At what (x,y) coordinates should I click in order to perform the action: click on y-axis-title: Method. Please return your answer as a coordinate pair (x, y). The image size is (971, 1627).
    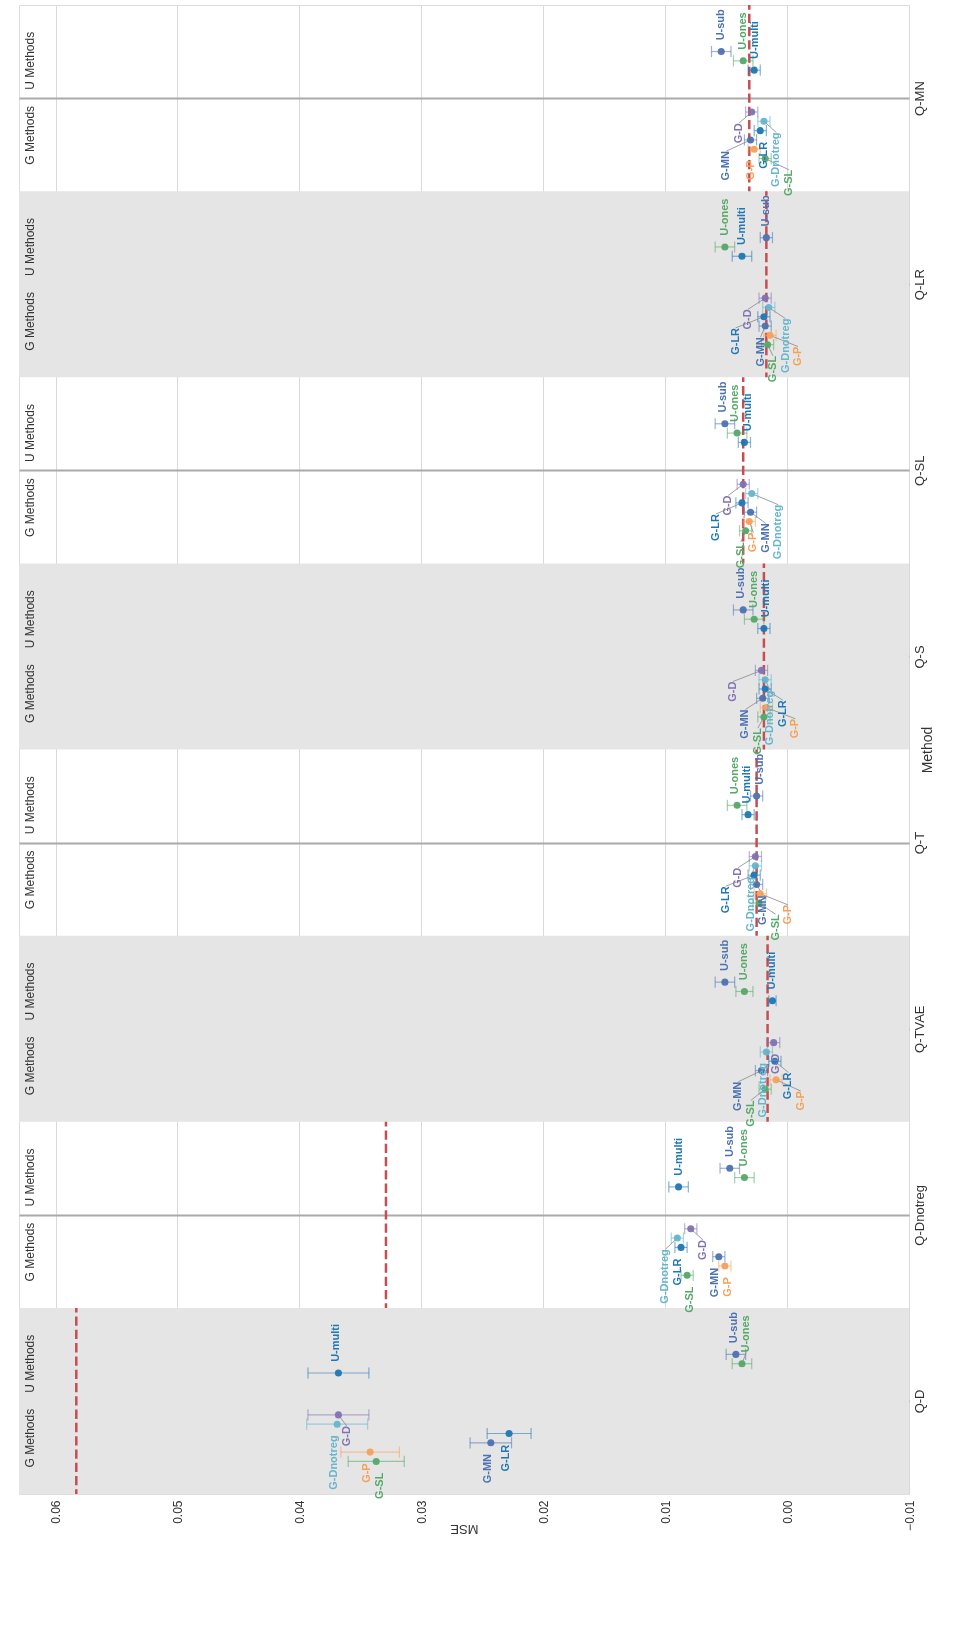
    Looking at the image, I should click on (926, 750).